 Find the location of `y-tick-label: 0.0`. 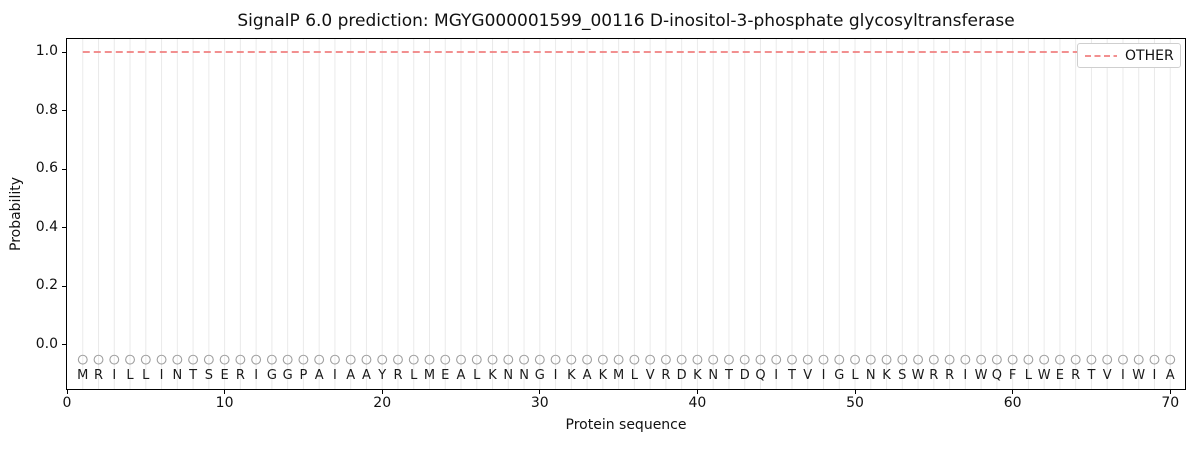

y-tick-label: 0.0 is located at coordinates (46, 343).